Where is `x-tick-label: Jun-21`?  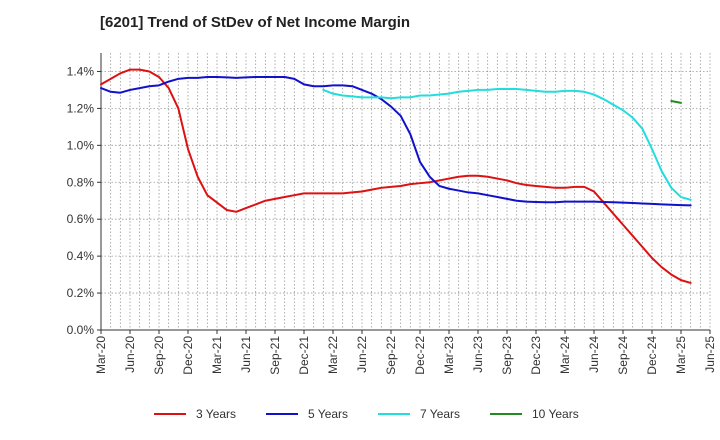
x-tick-label: Jun-21 is located at coordinates (246, 354).